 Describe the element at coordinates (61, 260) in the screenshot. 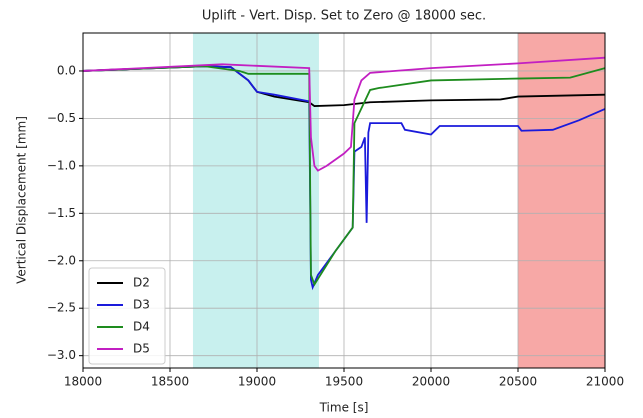

I see `y-tick-label: −2.0` at that location.